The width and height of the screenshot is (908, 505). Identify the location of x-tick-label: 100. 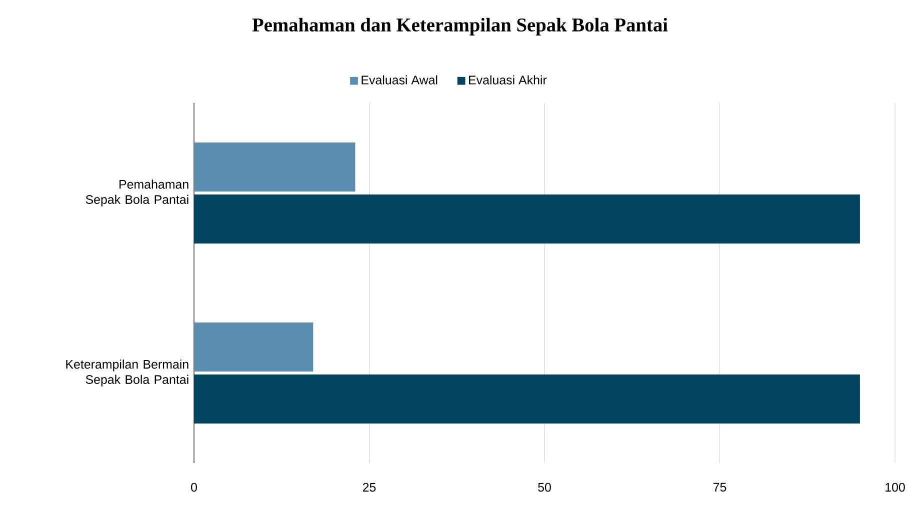
(895, 487).